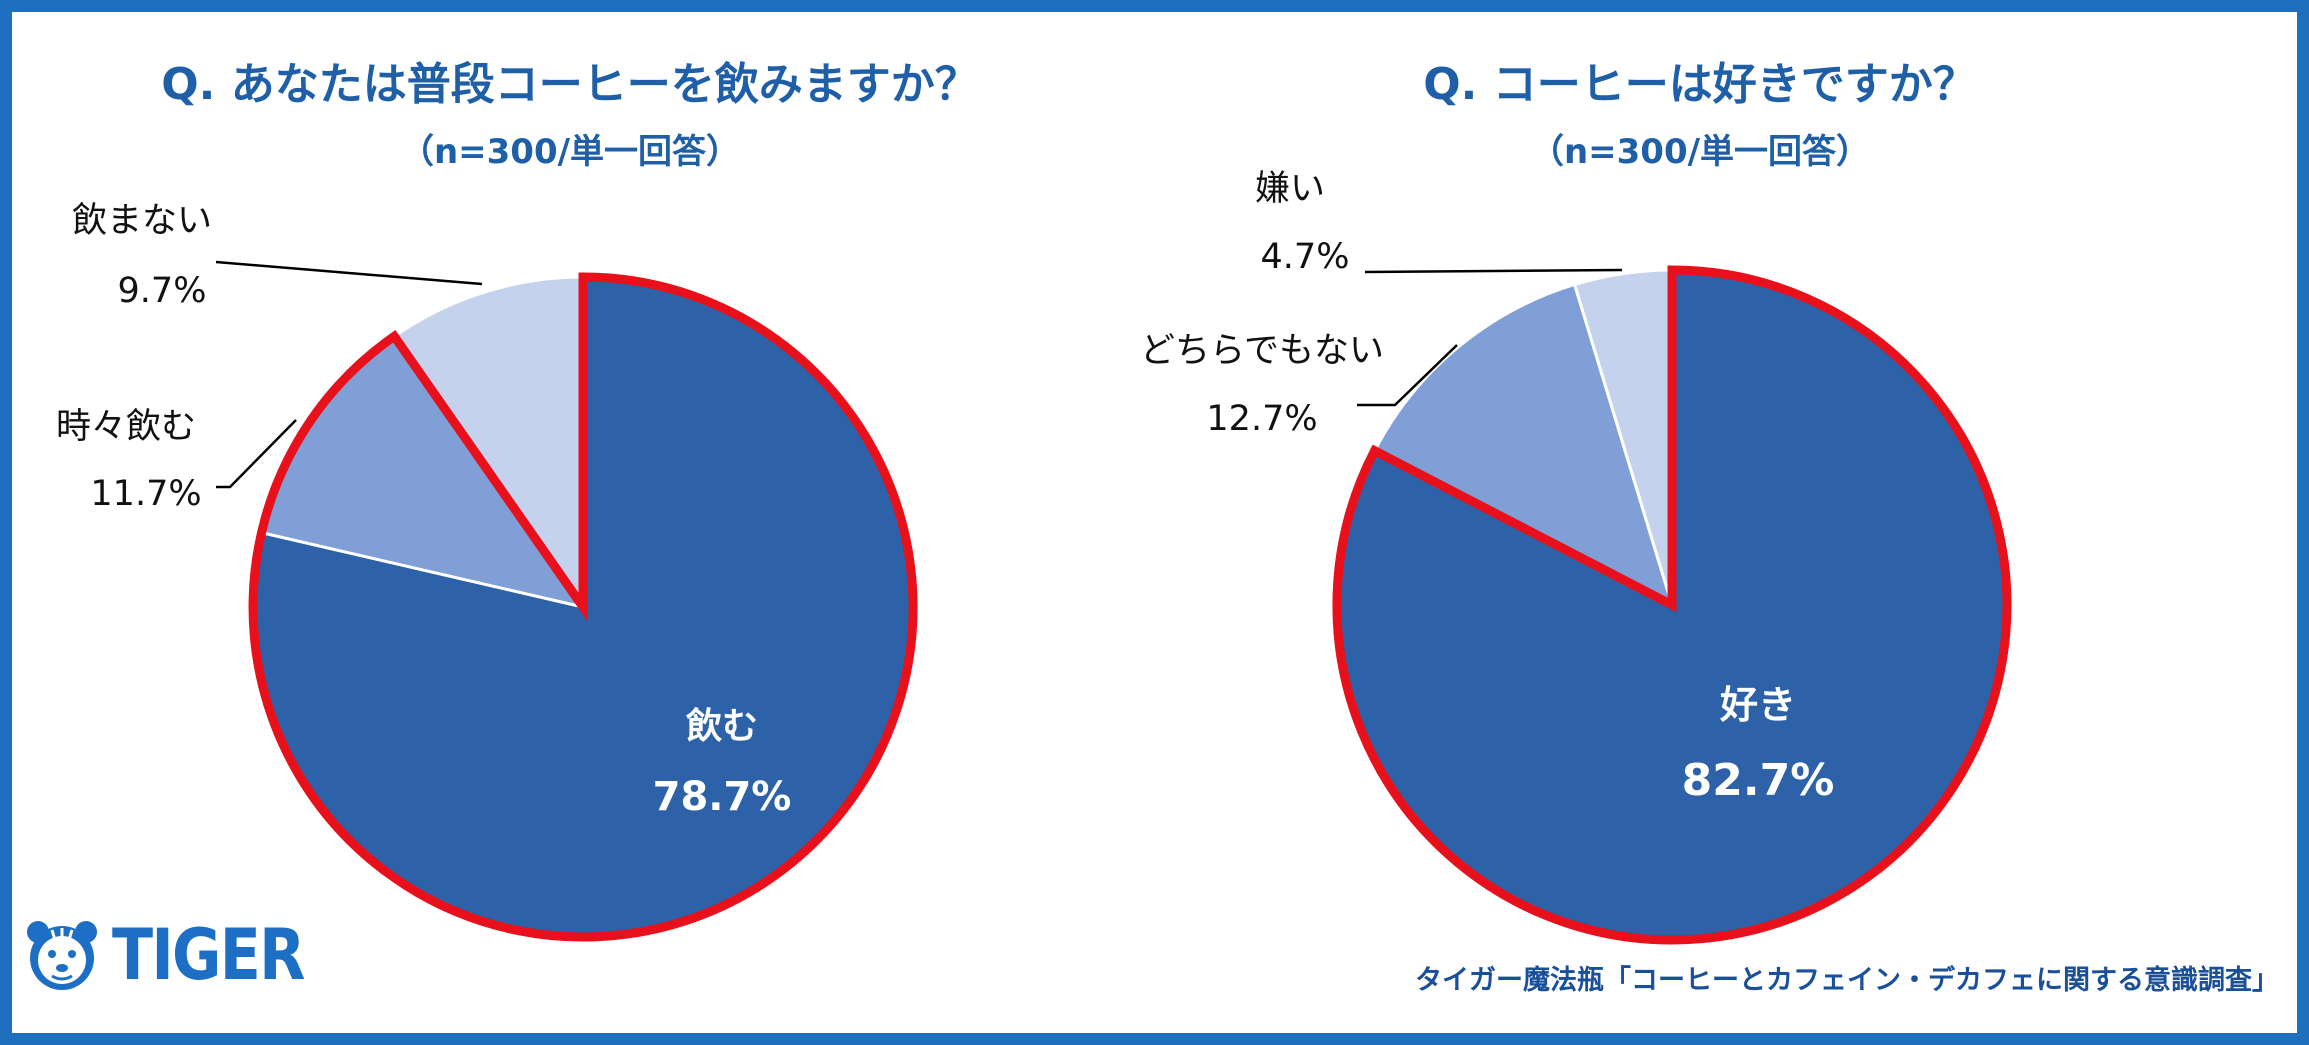 The width and height of the screenshot is (2309, 1045). Describe the element at coordinates (142, 221) in the screenshot. I see `label-not-drink: 飲まない` at that location.